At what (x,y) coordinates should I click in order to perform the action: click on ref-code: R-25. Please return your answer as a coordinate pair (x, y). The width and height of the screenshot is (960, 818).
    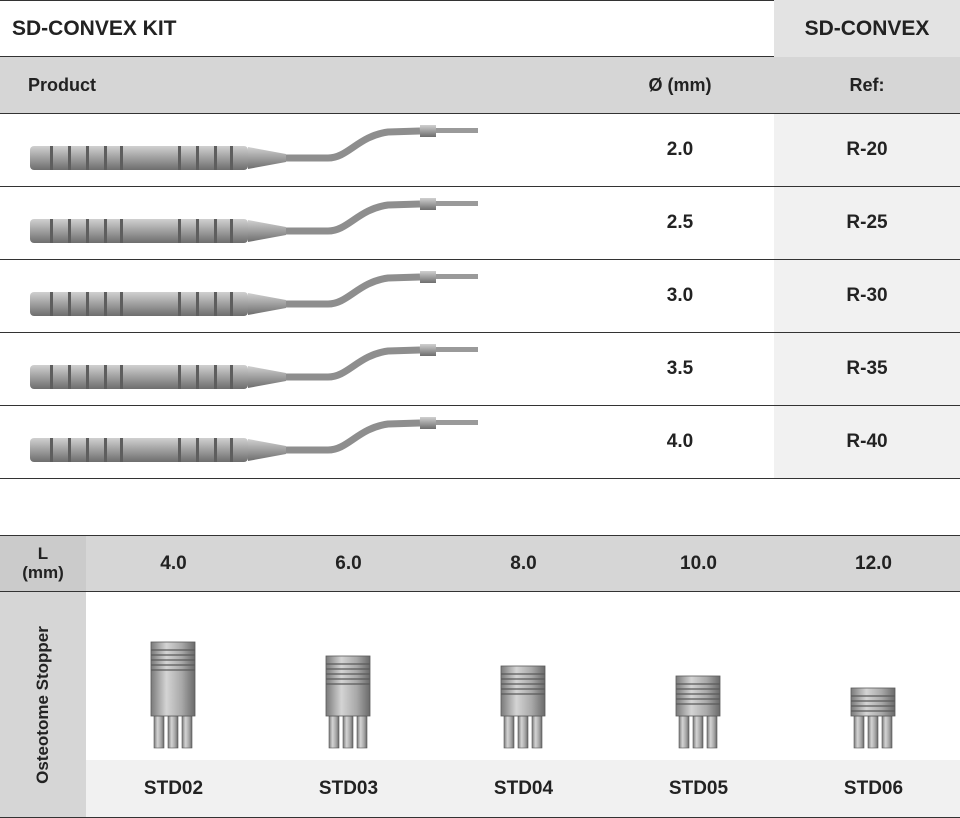
    Looking at the image, I should click on (867, 222).